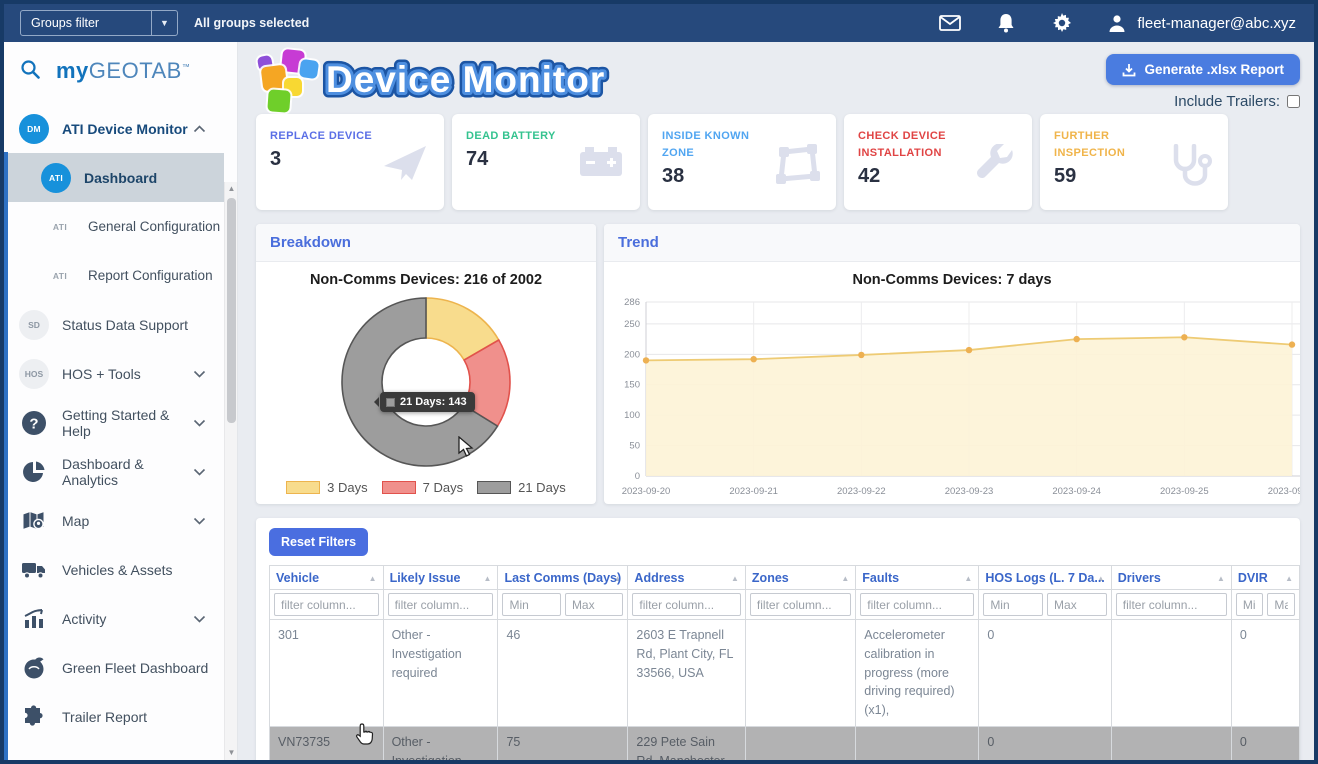 The height and width of the screenshot is (764, 1318). I want to click on sidebar-item-status-data-support: SD Status Data Support, so click(114, 324).